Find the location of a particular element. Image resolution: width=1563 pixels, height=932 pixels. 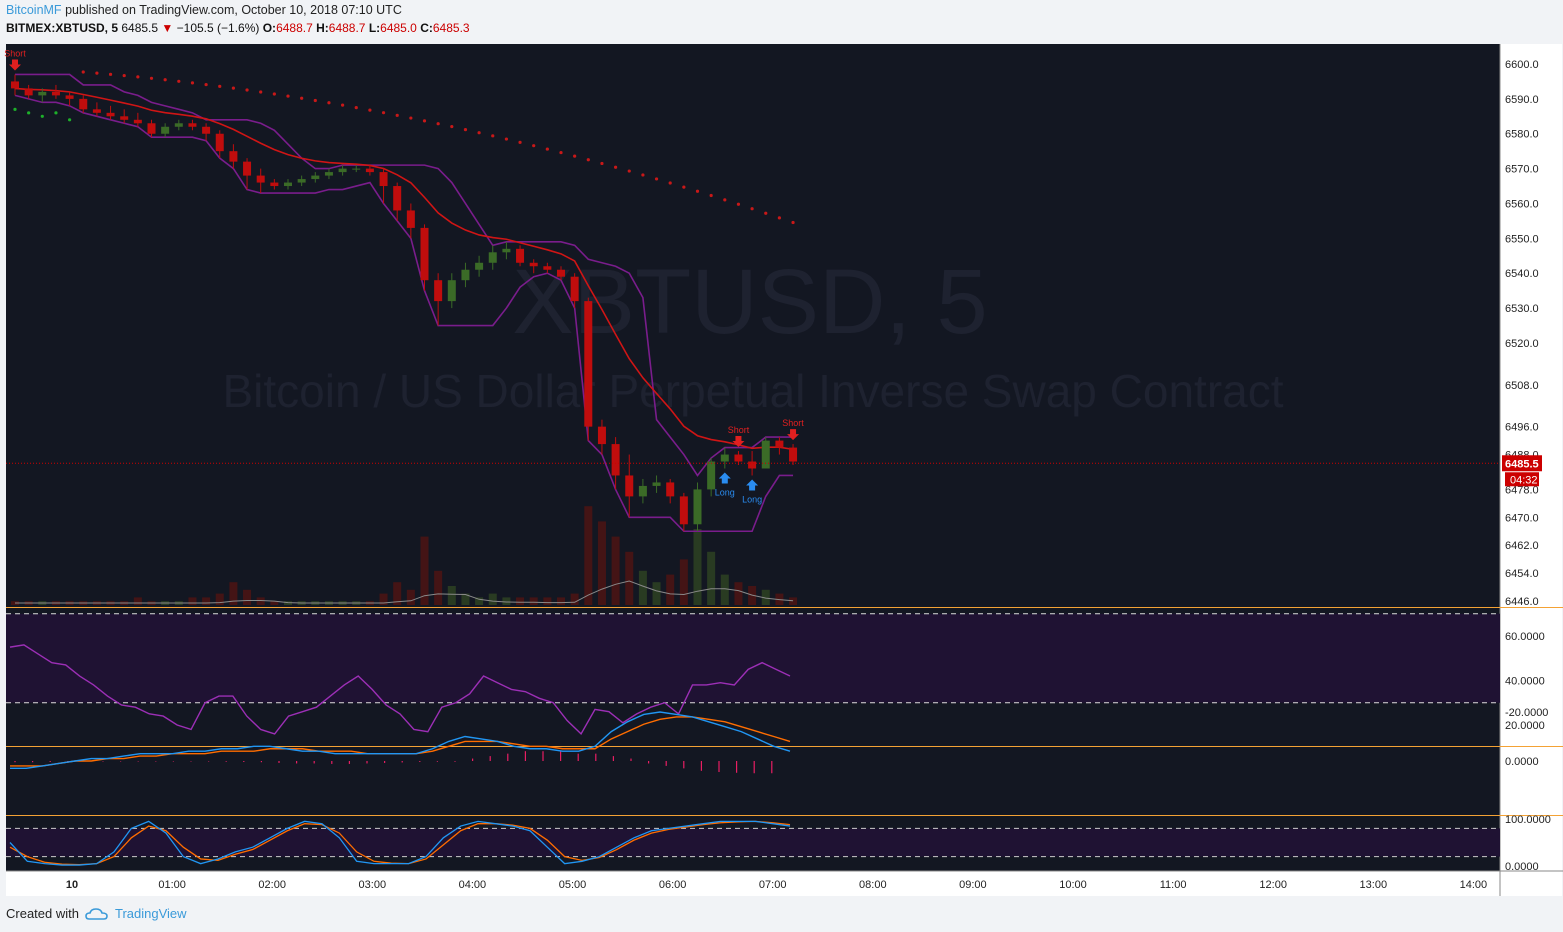

tradingview-link: TradingView is located at coordinates (150, 913).